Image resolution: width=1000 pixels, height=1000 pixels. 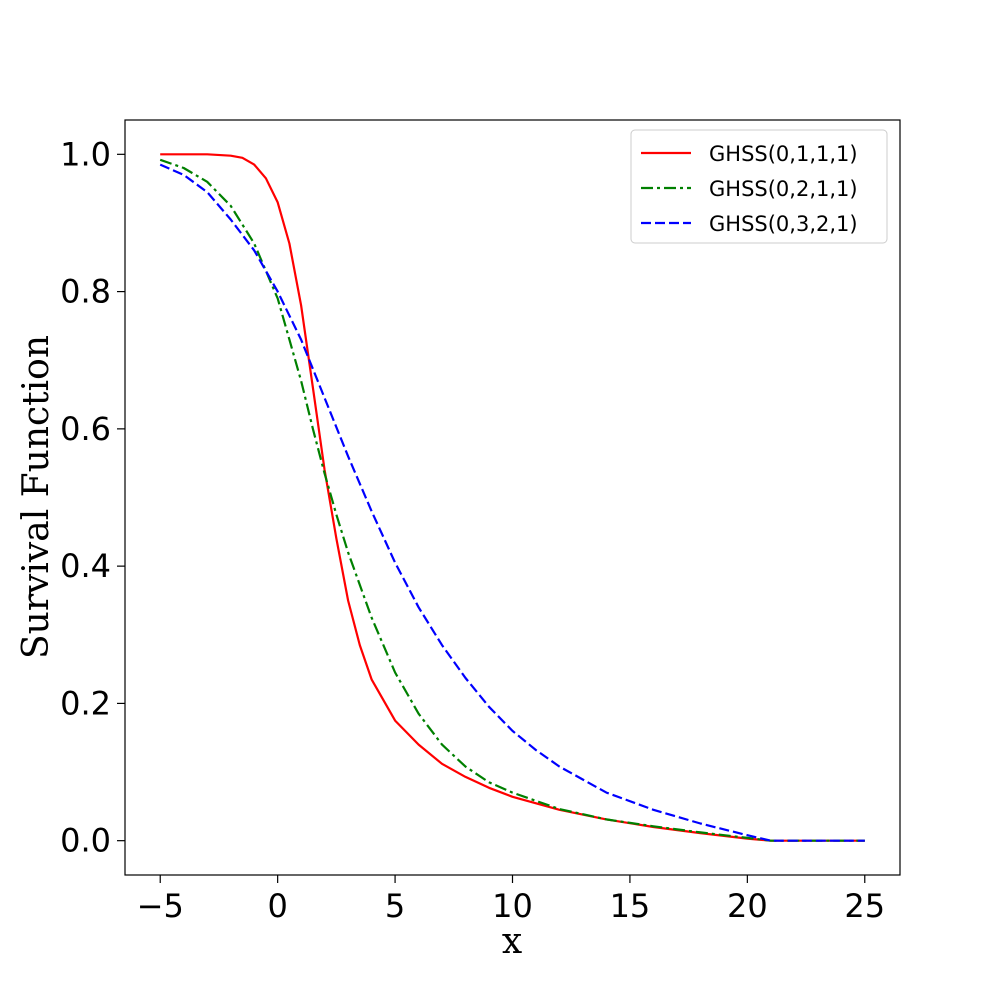 I want to click on legend-label-1: GHSS(0,1,1,1), so click(x=783, y=154).